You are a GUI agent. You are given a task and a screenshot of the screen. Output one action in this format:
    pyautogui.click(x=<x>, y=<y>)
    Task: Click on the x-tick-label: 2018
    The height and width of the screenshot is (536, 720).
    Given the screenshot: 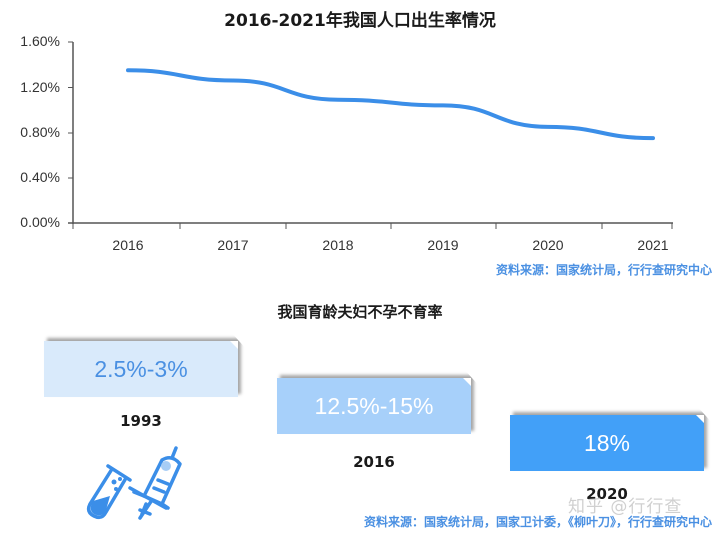 What is the action you would take?
    pyautogui.click(x=338, y=245)
    